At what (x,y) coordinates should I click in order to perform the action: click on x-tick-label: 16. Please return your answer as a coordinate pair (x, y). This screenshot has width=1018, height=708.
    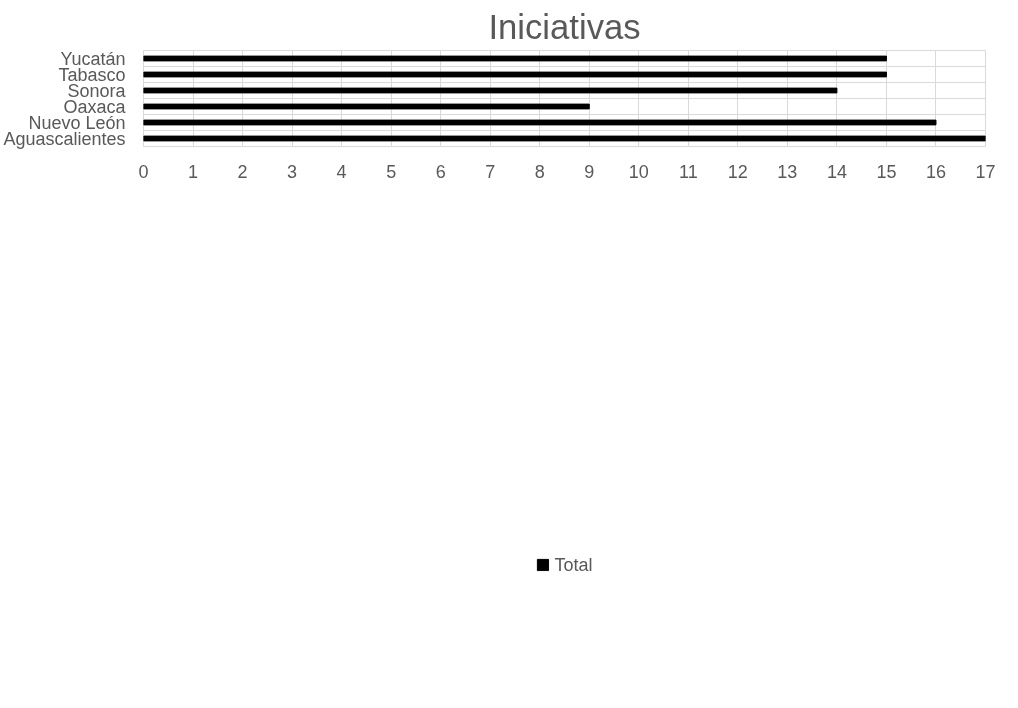
    Looking at the image, I should click on (935, 171).